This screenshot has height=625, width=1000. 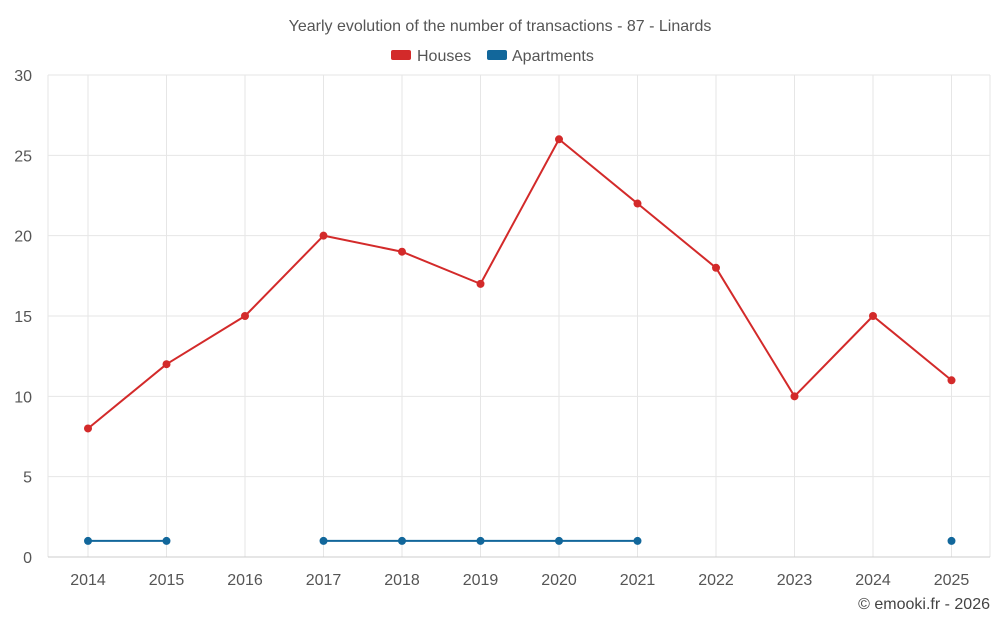 What do you see at coordinates (481, 580) in the screenshot?
I see `x-tick-label: 2019` at bounding box center [481, 580].